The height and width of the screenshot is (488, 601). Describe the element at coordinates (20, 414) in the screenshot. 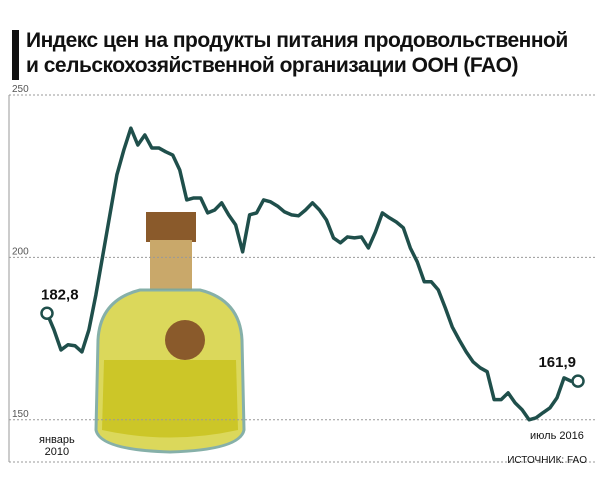

I see `y-tick-label: 150` at that location.